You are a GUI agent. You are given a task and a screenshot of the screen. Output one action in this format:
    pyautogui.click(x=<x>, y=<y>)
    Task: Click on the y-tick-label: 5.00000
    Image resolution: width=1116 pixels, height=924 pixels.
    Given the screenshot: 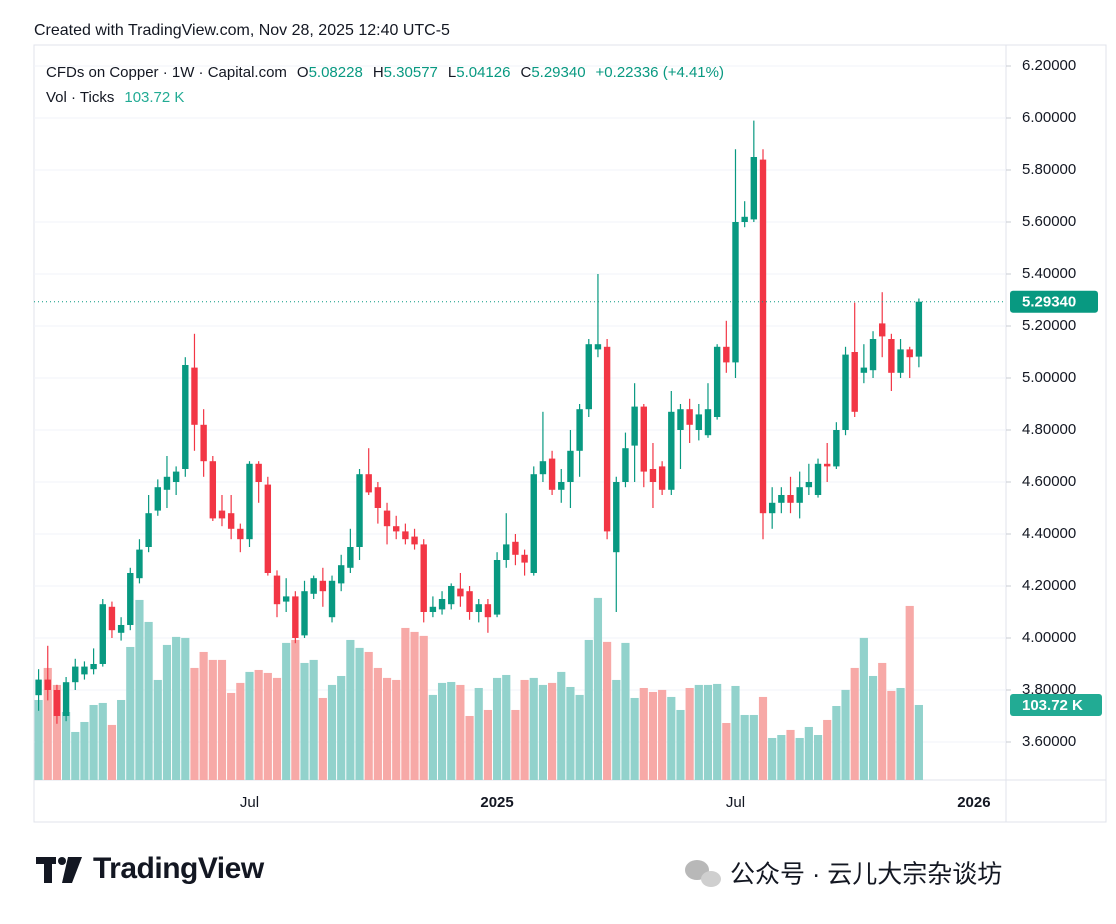 What is the action you would take?
    pyautogui.click(x=1049, y=377)
    